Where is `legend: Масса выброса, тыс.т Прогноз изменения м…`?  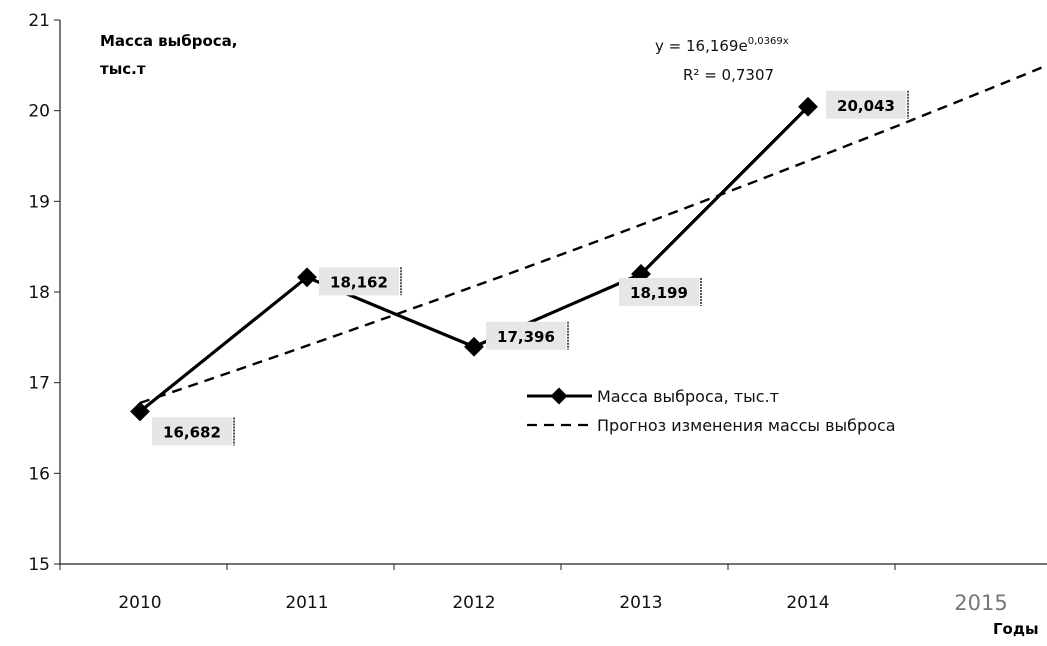
legend: Масса выброса, тыс.т Прогноз изменения м… is located at coordinates (711, 411).